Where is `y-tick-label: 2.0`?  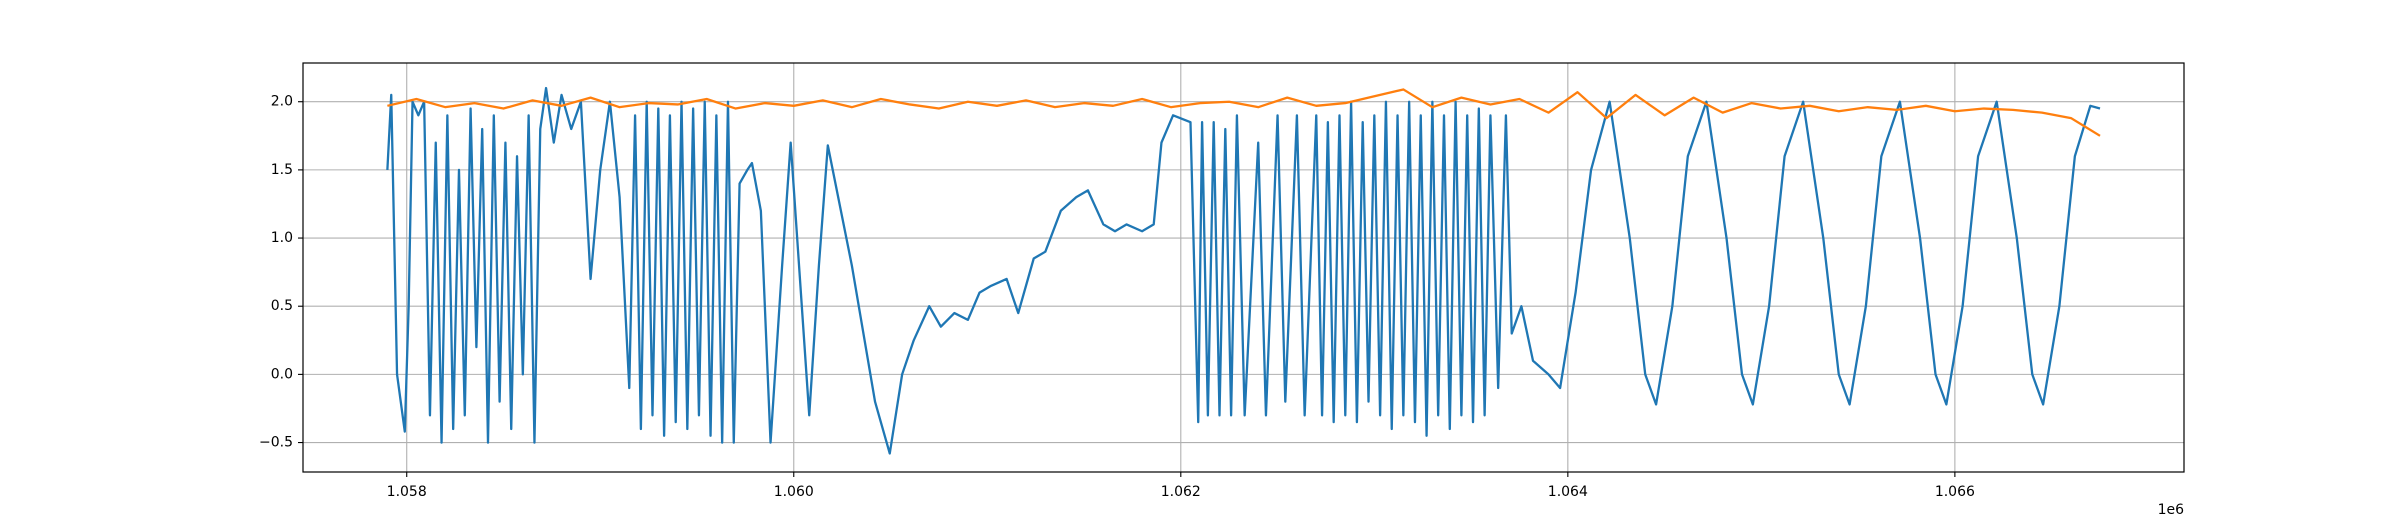
y-tick-label: 2.0 is located at coordinates (282, 102).